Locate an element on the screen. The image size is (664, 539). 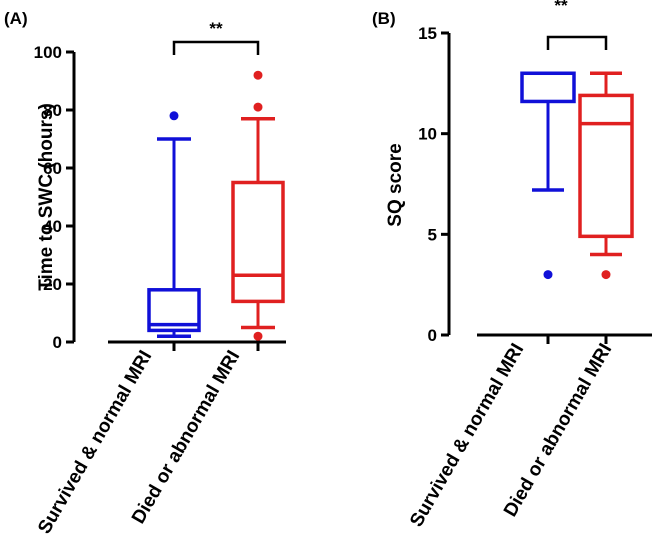
panel-b-y-tick-label-10: 10 is located at coordinates (427, 134).